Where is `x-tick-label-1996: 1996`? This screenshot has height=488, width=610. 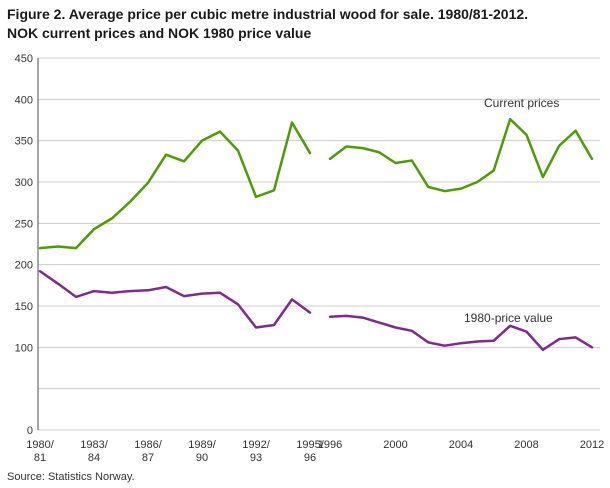 x-tick-label-1996: 1996 is located at coordinates (330, 445).